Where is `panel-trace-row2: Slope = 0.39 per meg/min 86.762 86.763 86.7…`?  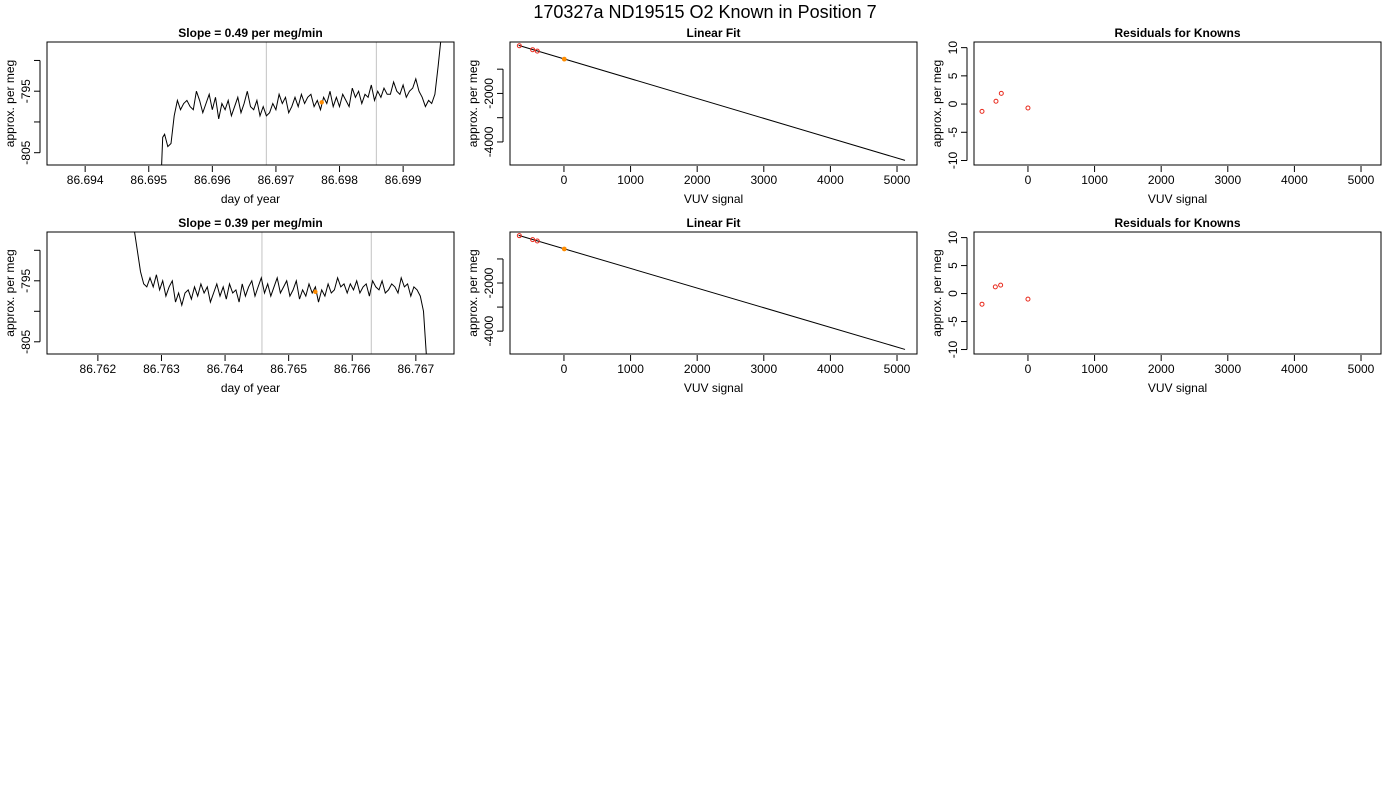 panel-trace-row2: Slope = 0.39 per meg/min 86.762 86.763 86.7… is located at coordinates (229, 305).